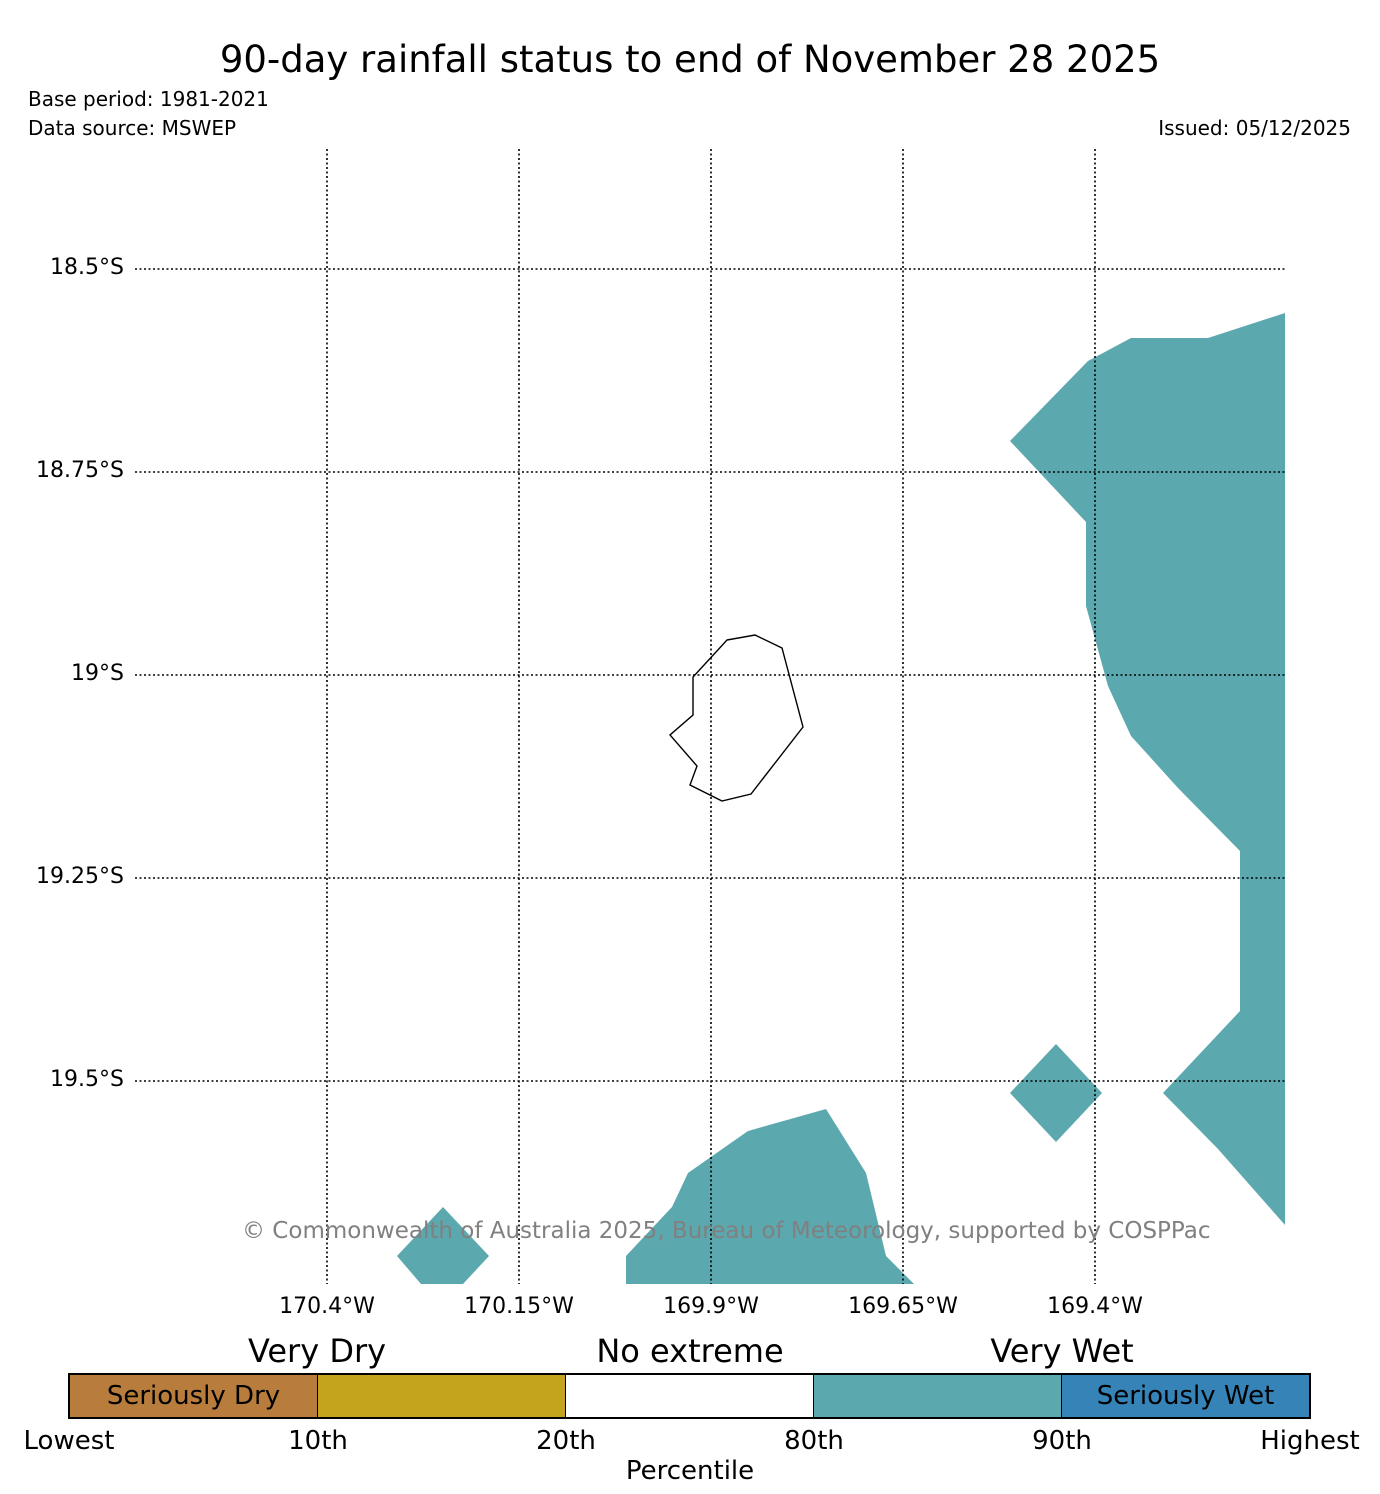  Describe the element at coordinates (690, 1351) in the screenshot. I see `legend-category-no-extreme: No extreme` at that location.